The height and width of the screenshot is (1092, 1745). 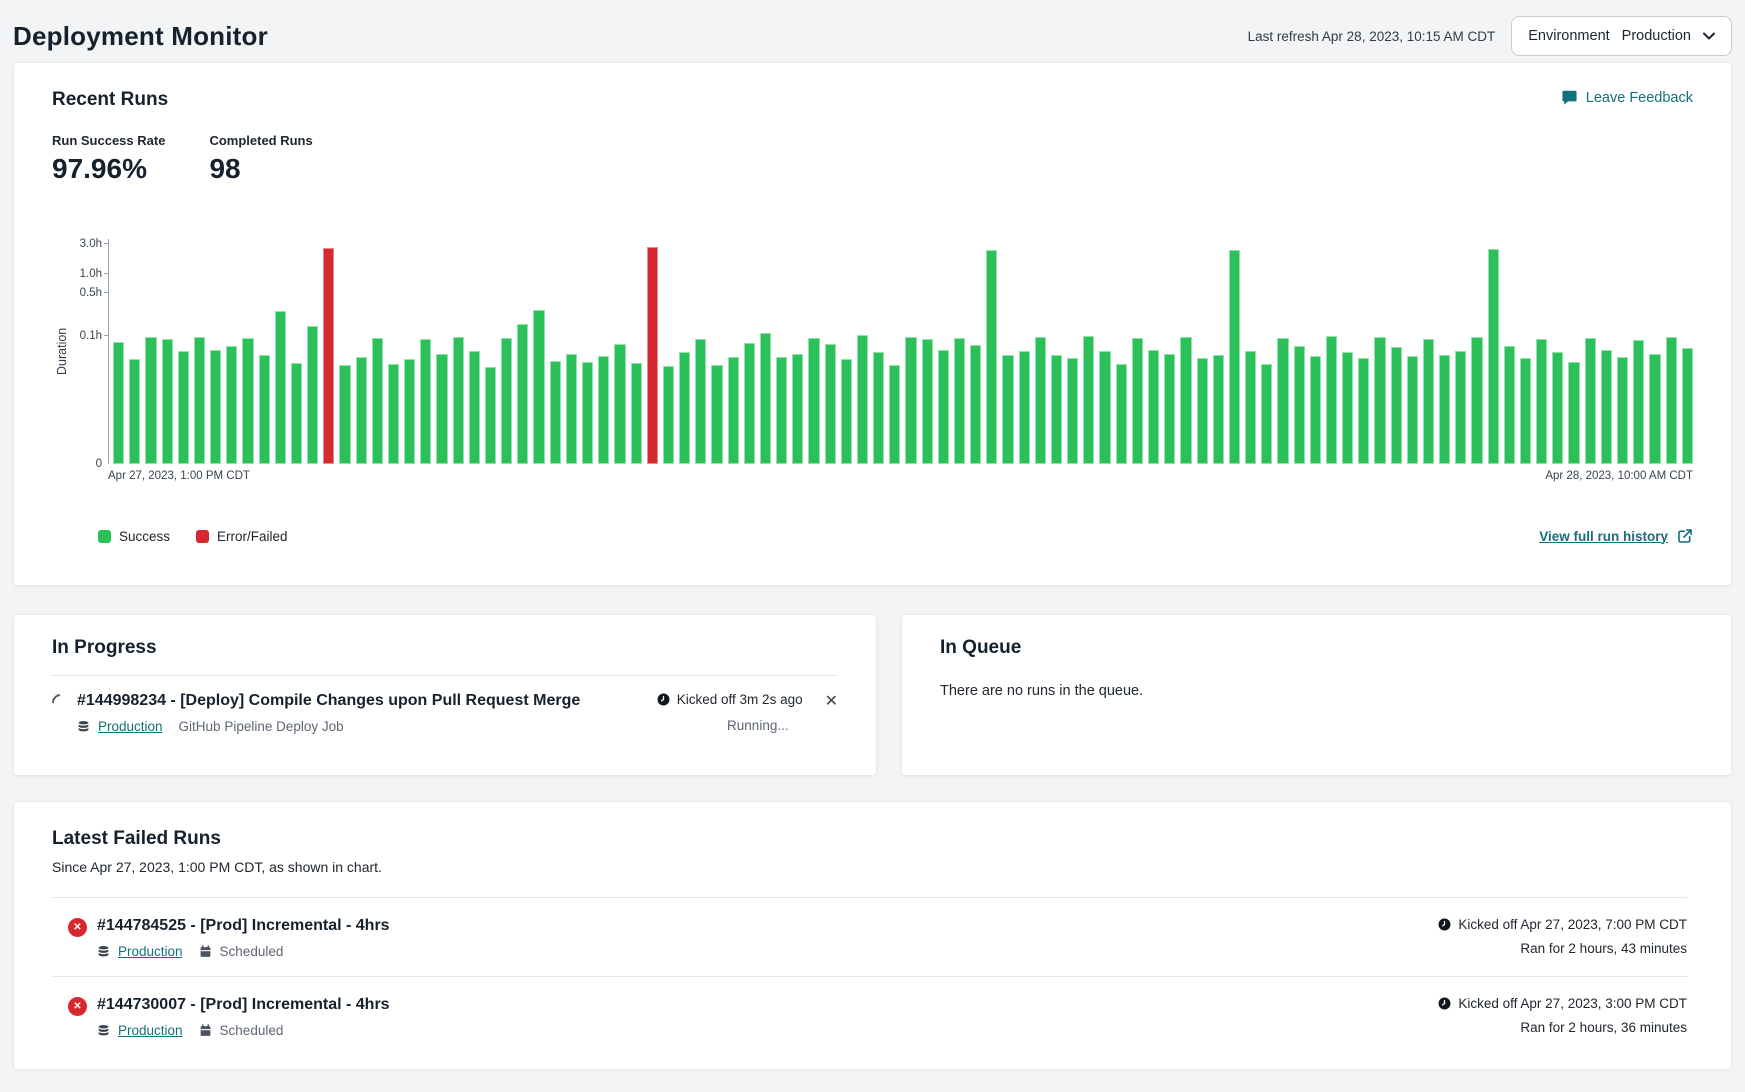 What do you see at coordinates (1616, 536) in the screenshot?
I see `view-full-run-history-link: View full run history` at bounding box center [1616, 536].